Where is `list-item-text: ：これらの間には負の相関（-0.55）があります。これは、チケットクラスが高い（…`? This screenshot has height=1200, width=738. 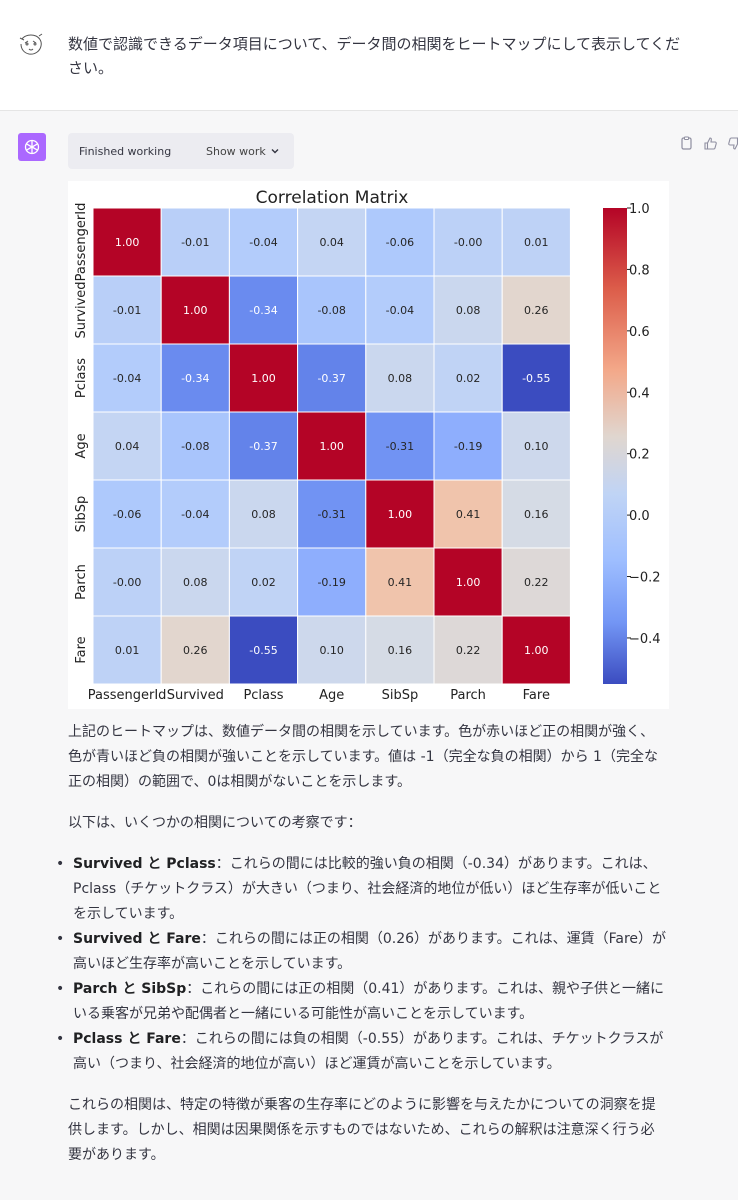 list-item-text: ：これらの間には負の相関（-0.55）があります。これは、チケットクラスが高い（… is located at coordinates (368, 1051).